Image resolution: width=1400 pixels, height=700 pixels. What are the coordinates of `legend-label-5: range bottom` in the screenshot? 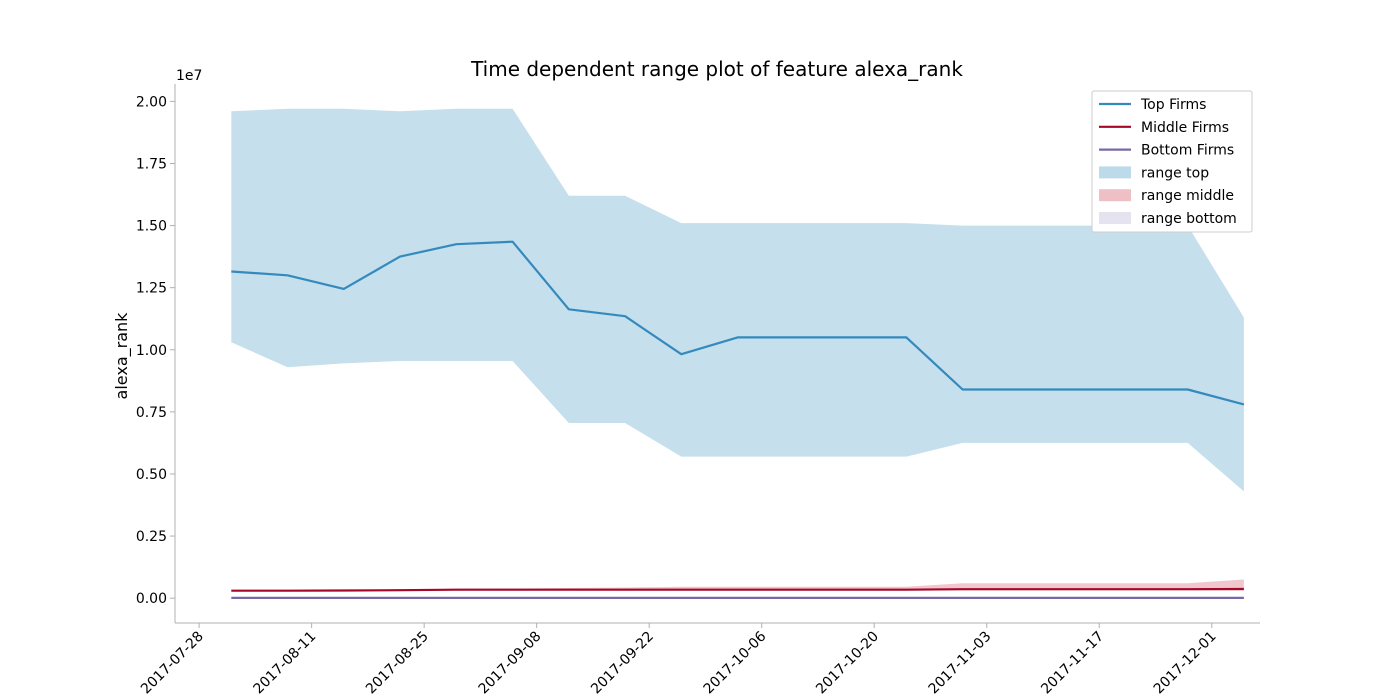 It's located at (1189, 219).